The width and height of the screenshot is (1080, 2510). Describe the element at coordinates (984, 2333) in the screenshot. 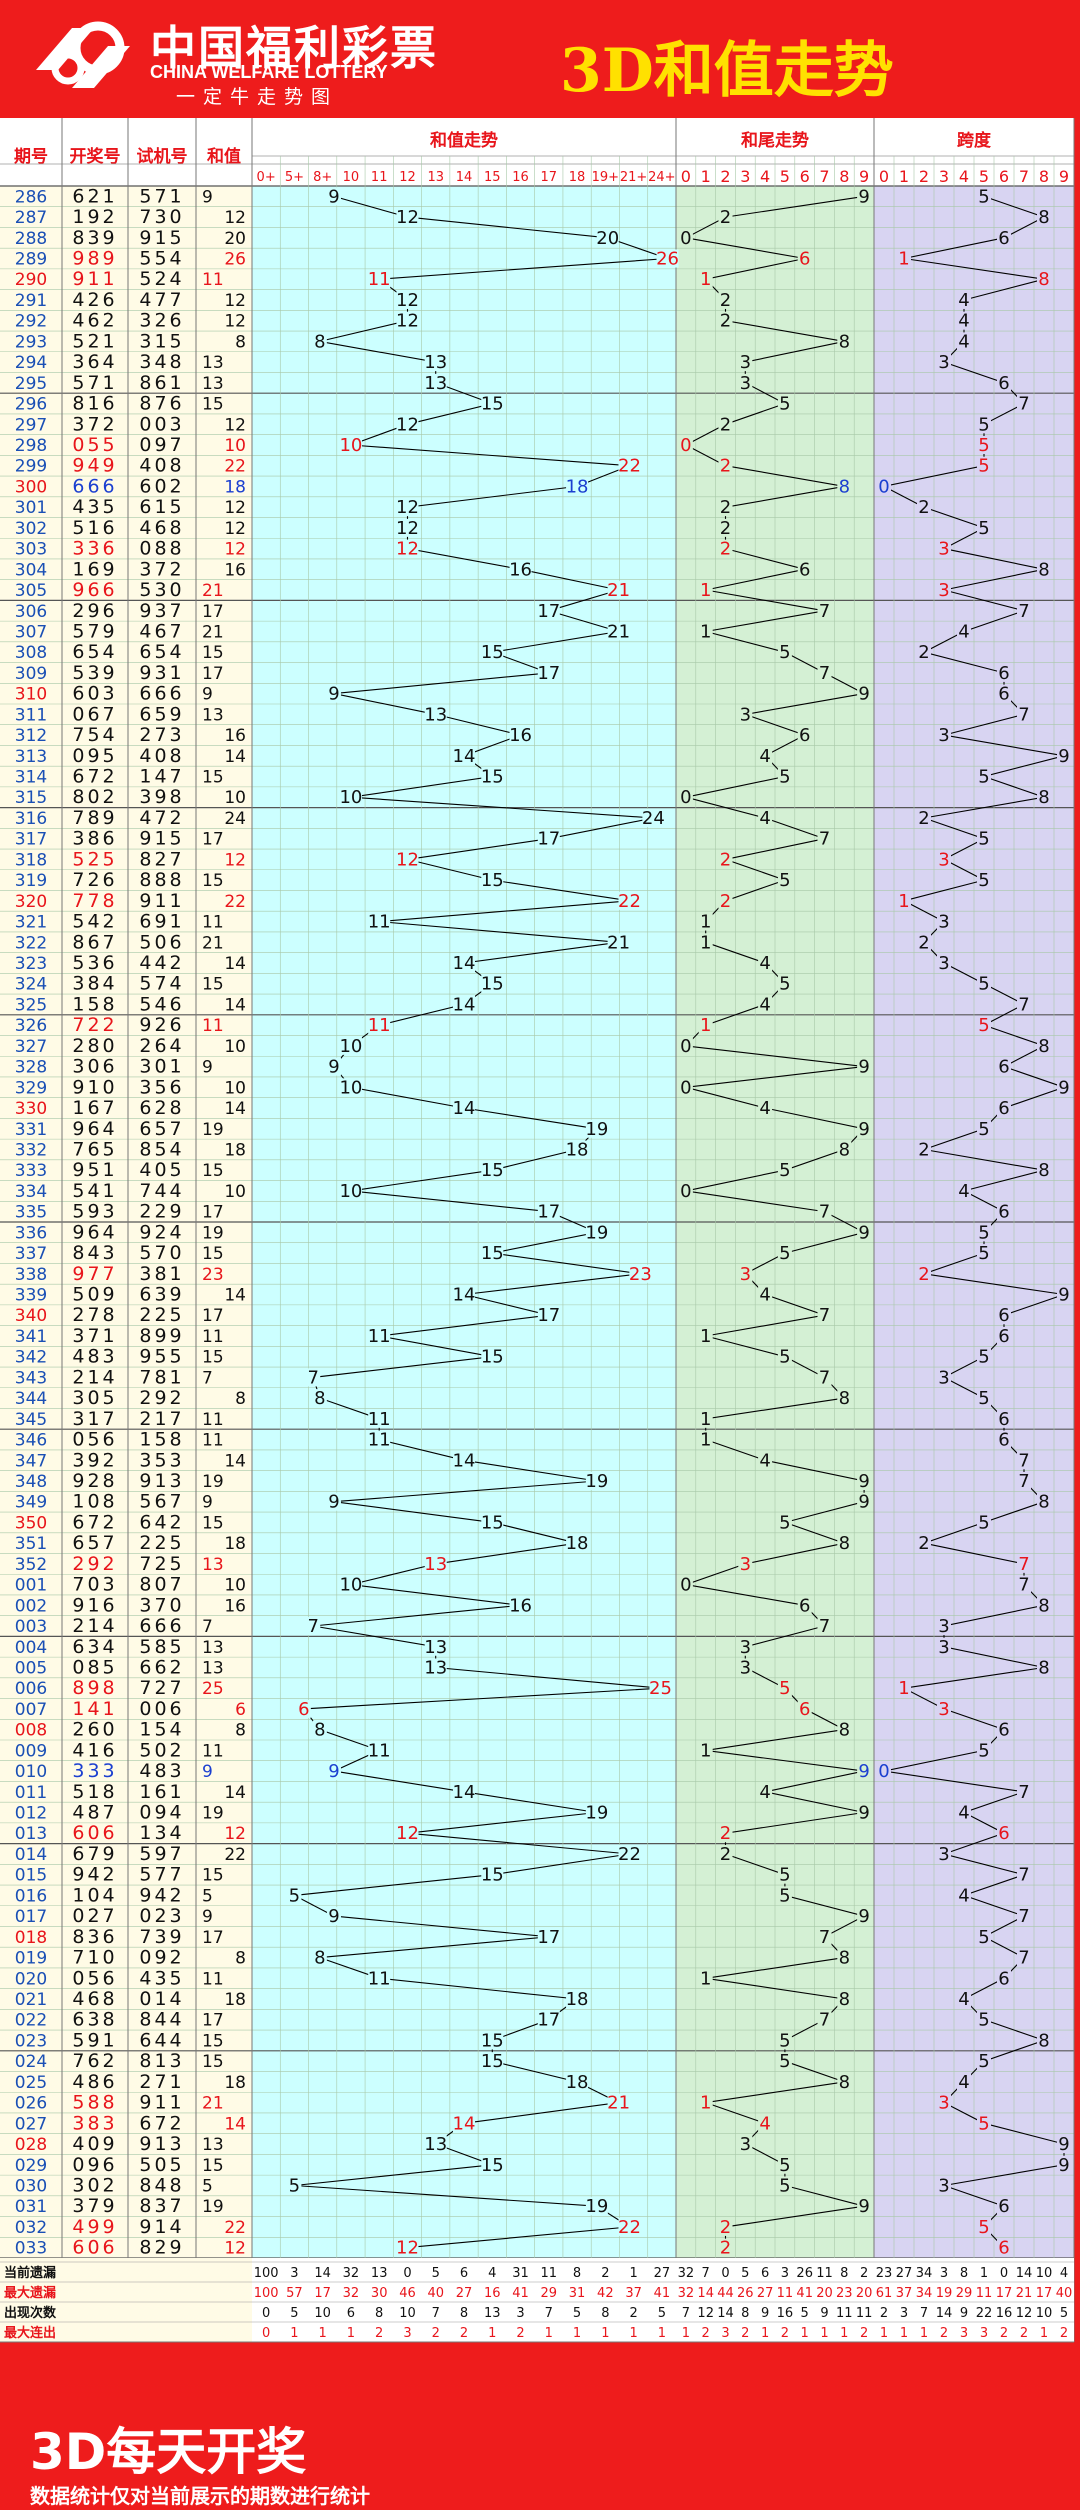

I see `stats-span-value: 3` at that location.